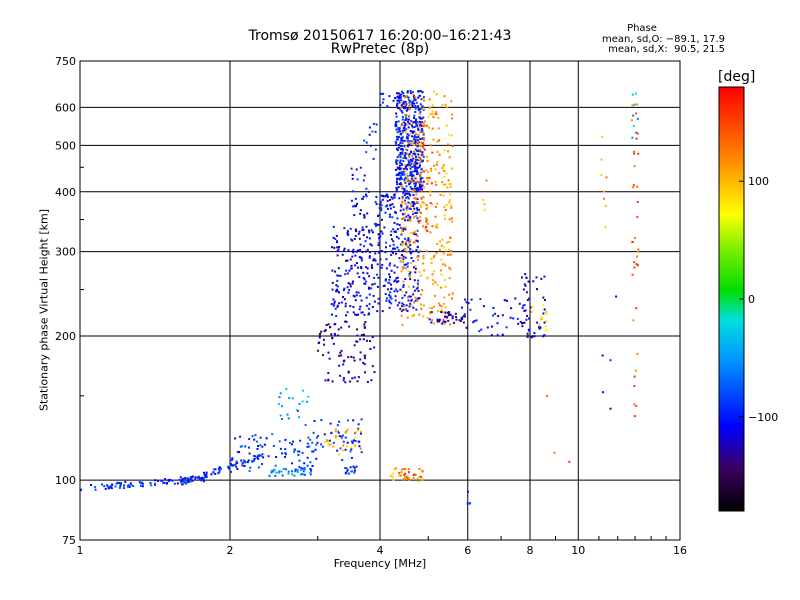 Image resolution: width=800 pixels, height=600 pixels. I want to click on y-tick-label: 200, so click(65, 336).